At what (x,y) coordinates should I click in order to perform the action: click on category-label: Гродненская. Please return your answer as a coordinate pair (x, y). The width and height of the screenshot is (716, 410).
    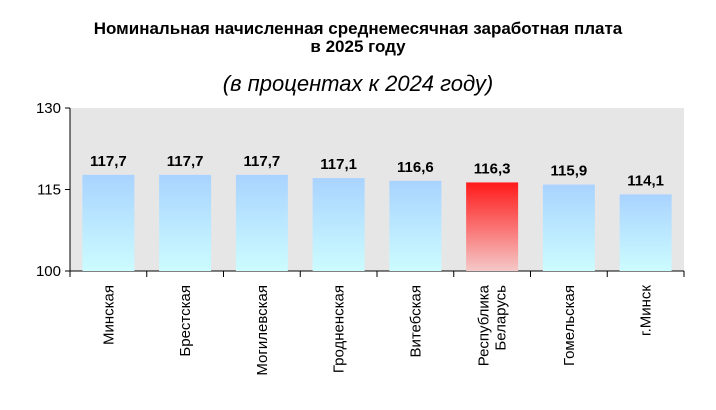
    Looking at the image, I should click on (339, 329).